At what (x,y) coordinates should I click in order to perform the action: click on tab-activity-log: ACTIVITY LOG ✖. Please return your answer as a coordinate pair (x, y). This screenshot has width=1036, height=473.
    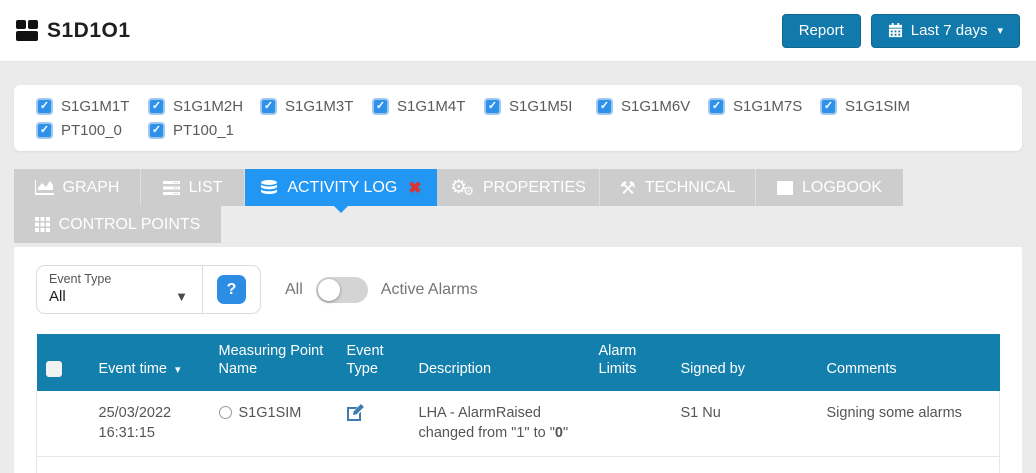
    Looking at the image, I should click on (341, 187).